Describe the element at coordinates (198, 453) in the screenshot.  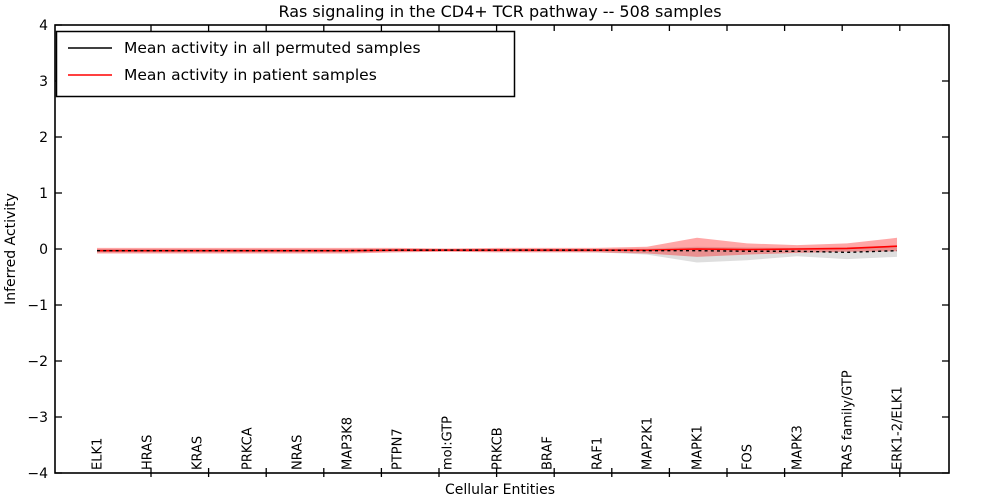
I see `x-tick-label: KRAS` at that location.